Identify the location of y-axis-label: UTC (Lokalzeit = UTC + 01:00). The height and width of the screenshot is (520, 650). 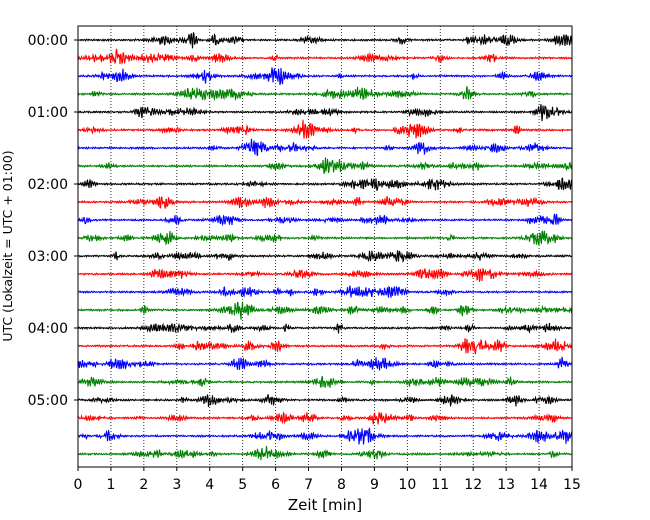
(7, 245).